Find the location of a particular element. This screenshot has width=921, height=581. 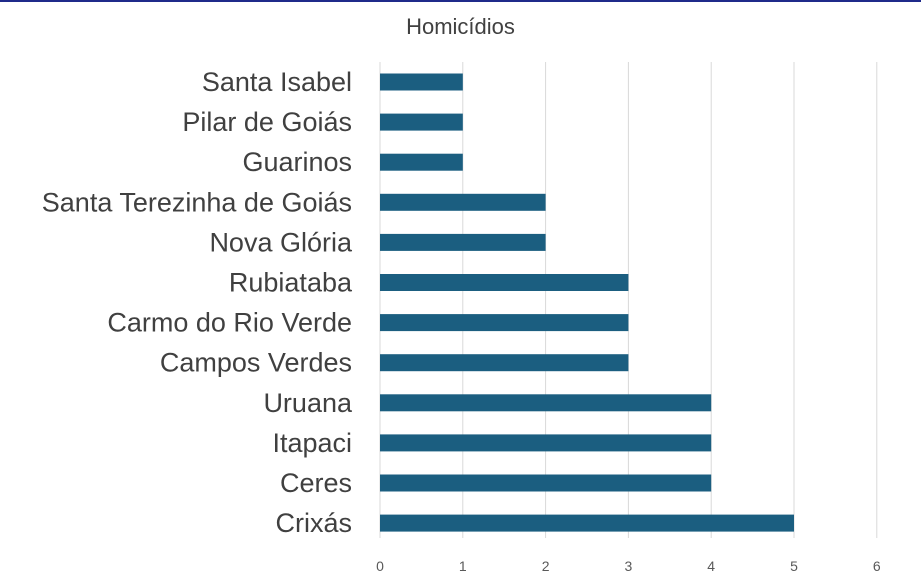

category-label: Pilar de Goiás is located at coordinates (267, 122).